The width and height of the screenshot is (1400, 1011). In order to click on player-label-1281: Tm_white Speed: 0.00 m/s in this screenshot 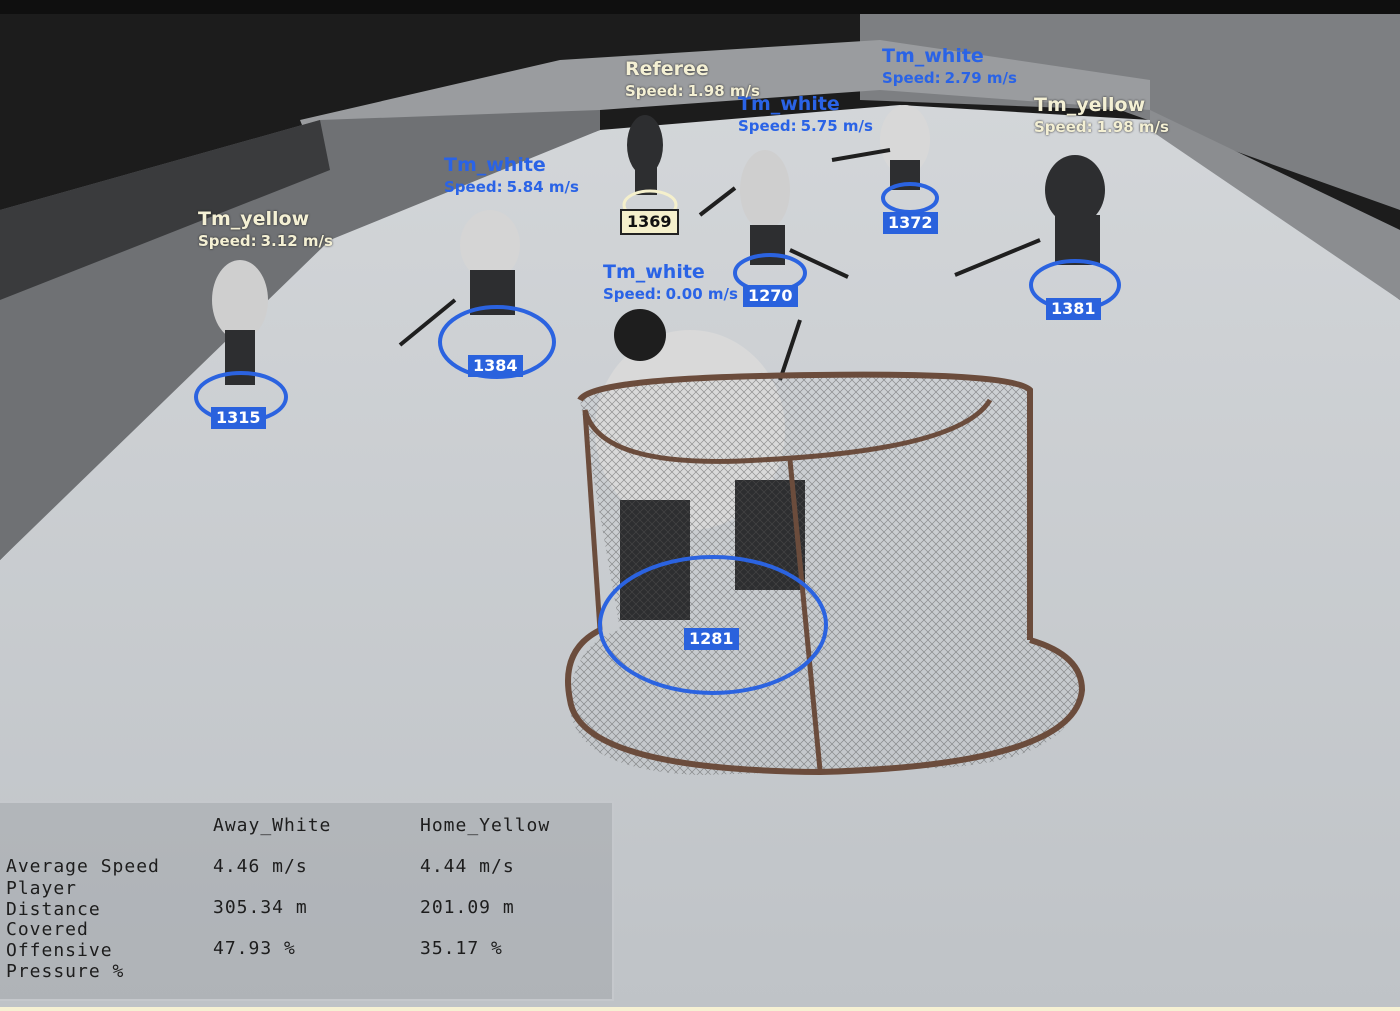, I will do `click(670, 282)`.